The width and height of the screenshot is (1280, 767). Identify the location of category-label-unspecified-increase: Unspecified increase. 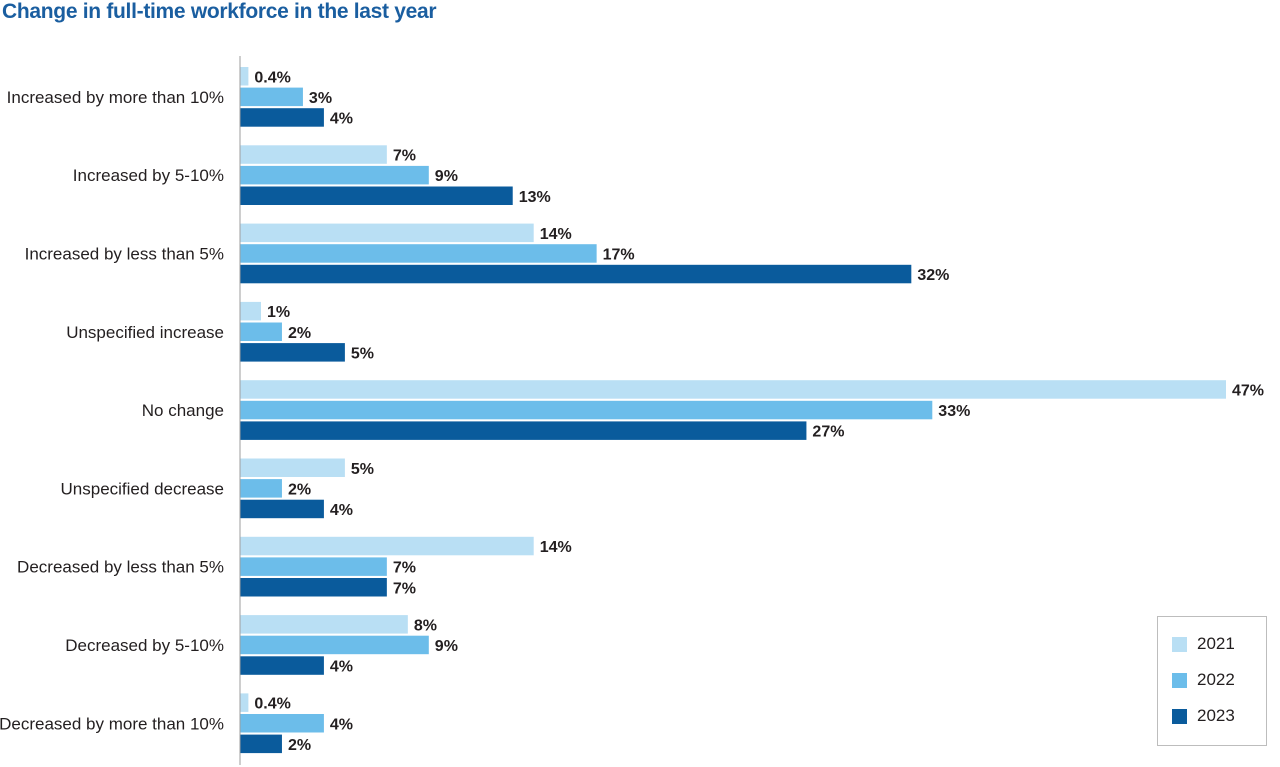
(145, 332).